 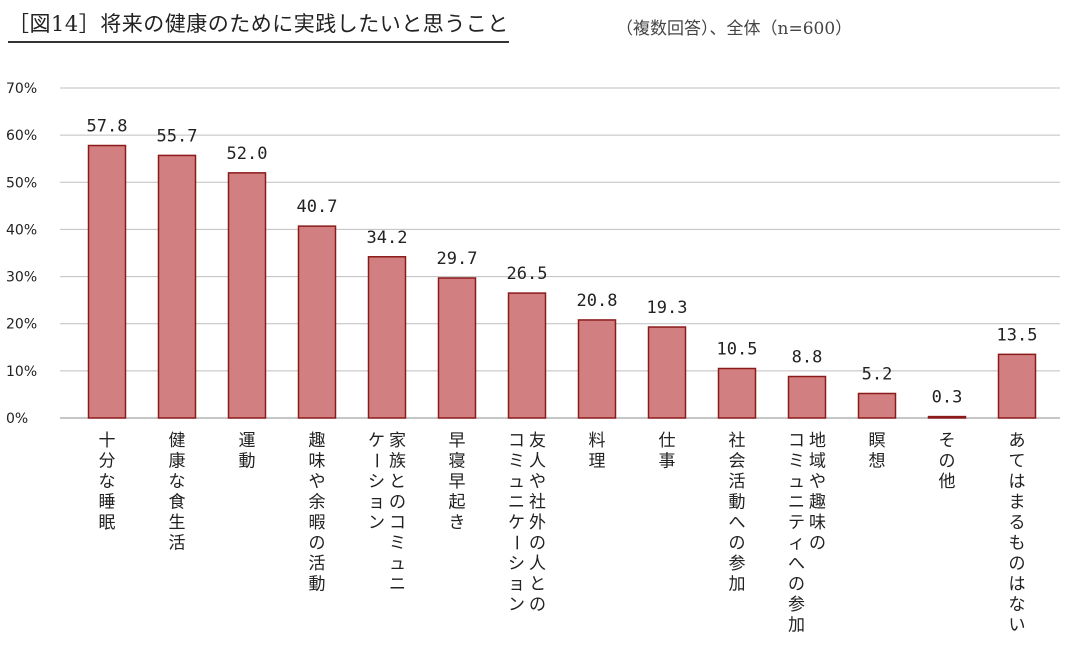 What do you see at coordinates (457, 503) in the screenshot?
I see `category-label-char: 起` at bounding box center [457, 503].